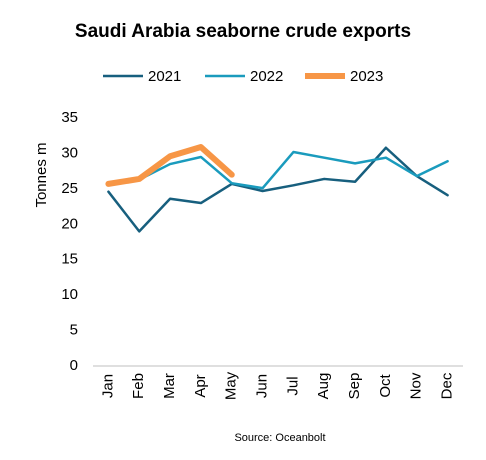 The height and width of the screenshot is (460, 486). Describe the element at coordinates (69, 152) in the screenshot. I see `y-tick-label: 30` at that location.